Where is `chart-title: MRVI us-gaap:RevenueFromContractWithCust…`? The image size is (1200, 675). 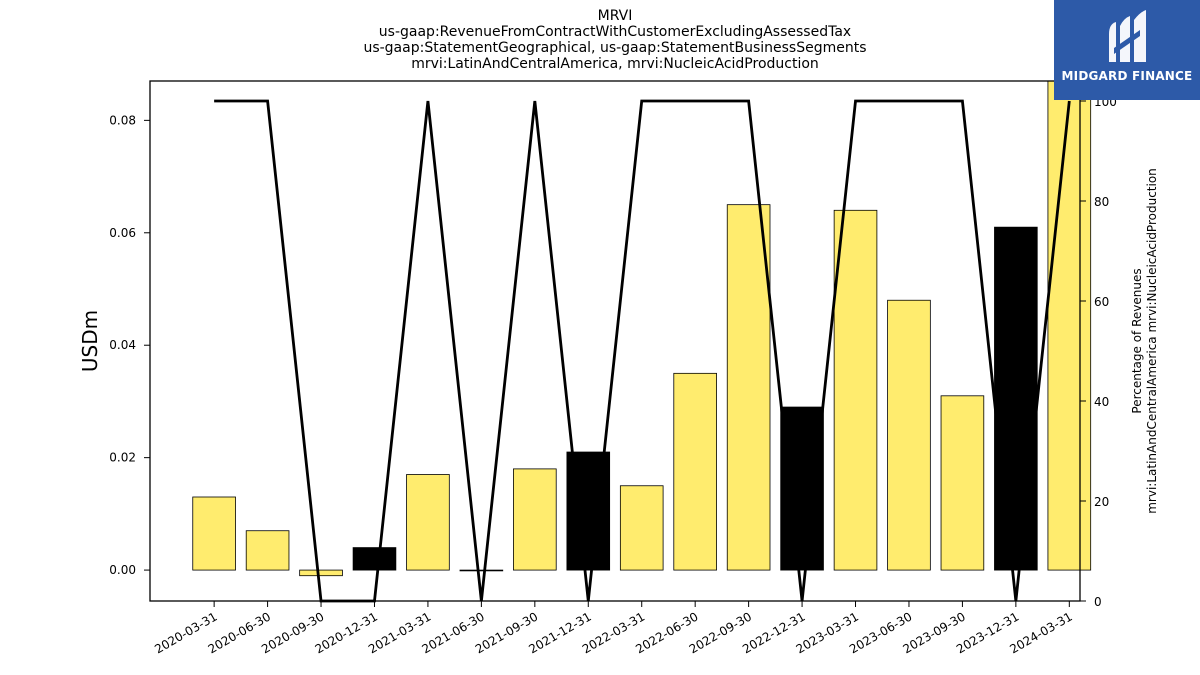
chart-title: MRVI us-gaap:RevenueFromContractWithCust… is located at coordinates (614, 40).